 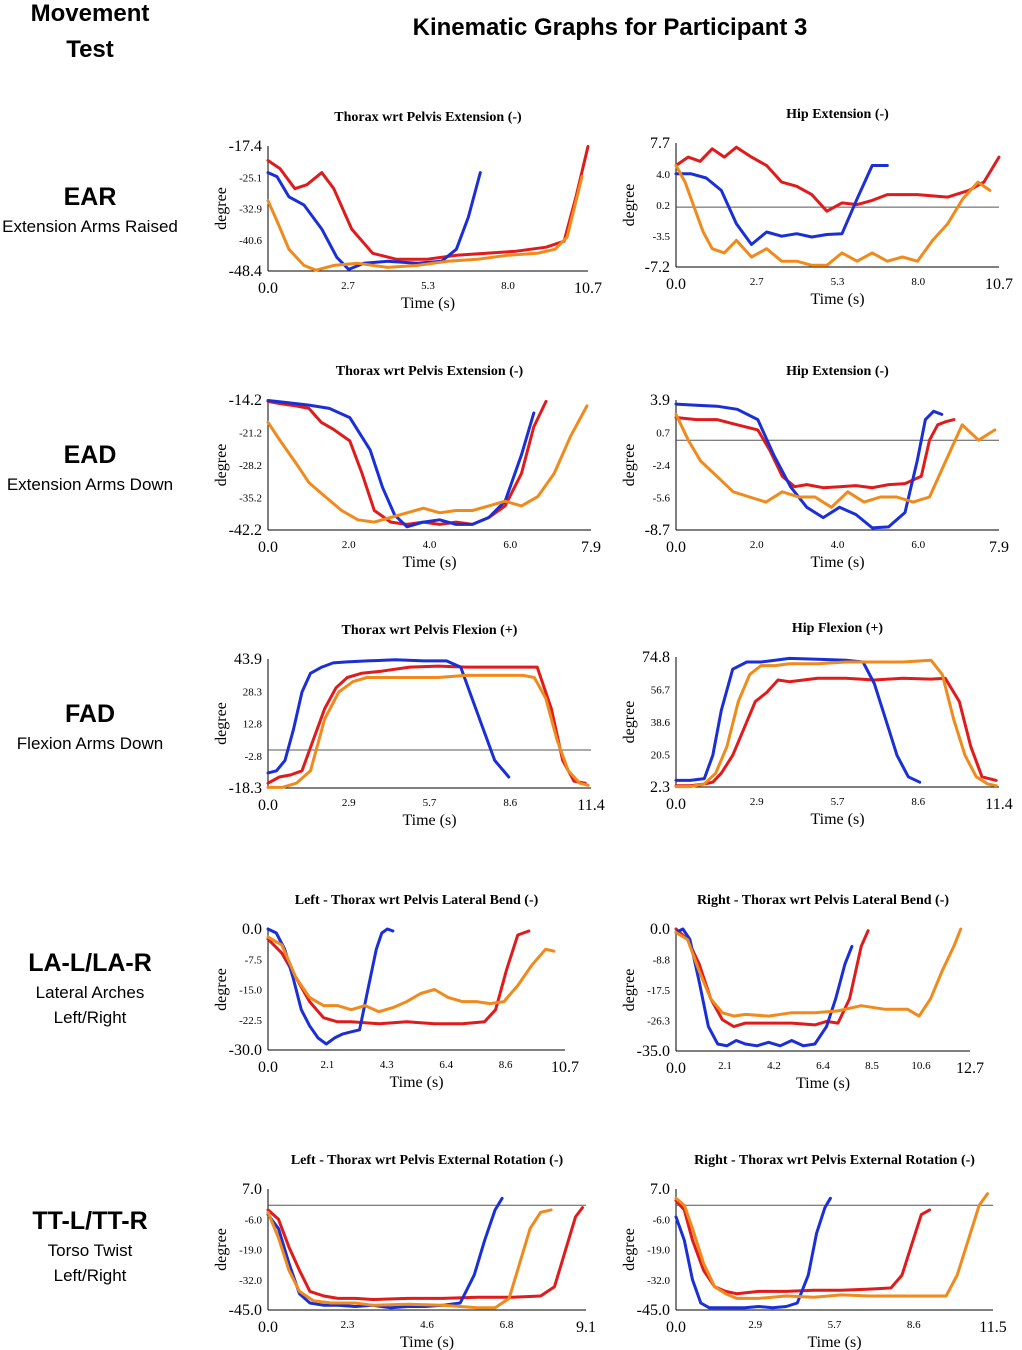 What do you see at coordinates (90, 714) in the screenshot?
I see `row-code: FAD` at bounding box center [90, 714].